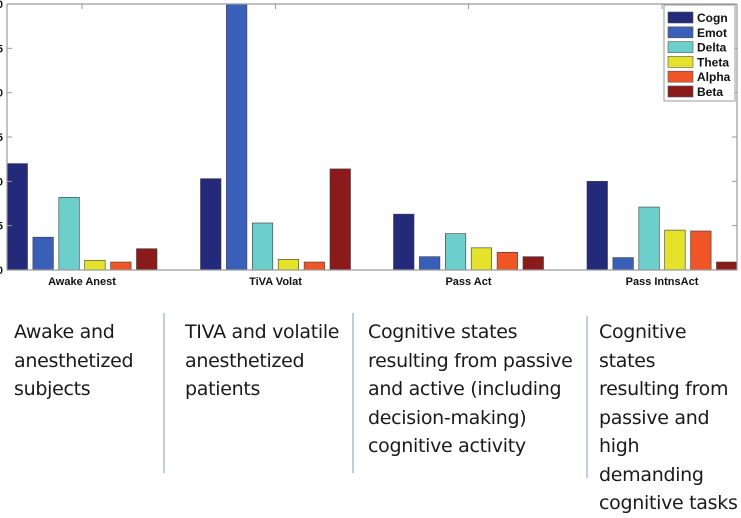 This screenshot has height=518, width=741. What do you see at coordinates (1, 138) in the screenshot?
I see `y-tick-label: 15` at bounding box center [1, 138].